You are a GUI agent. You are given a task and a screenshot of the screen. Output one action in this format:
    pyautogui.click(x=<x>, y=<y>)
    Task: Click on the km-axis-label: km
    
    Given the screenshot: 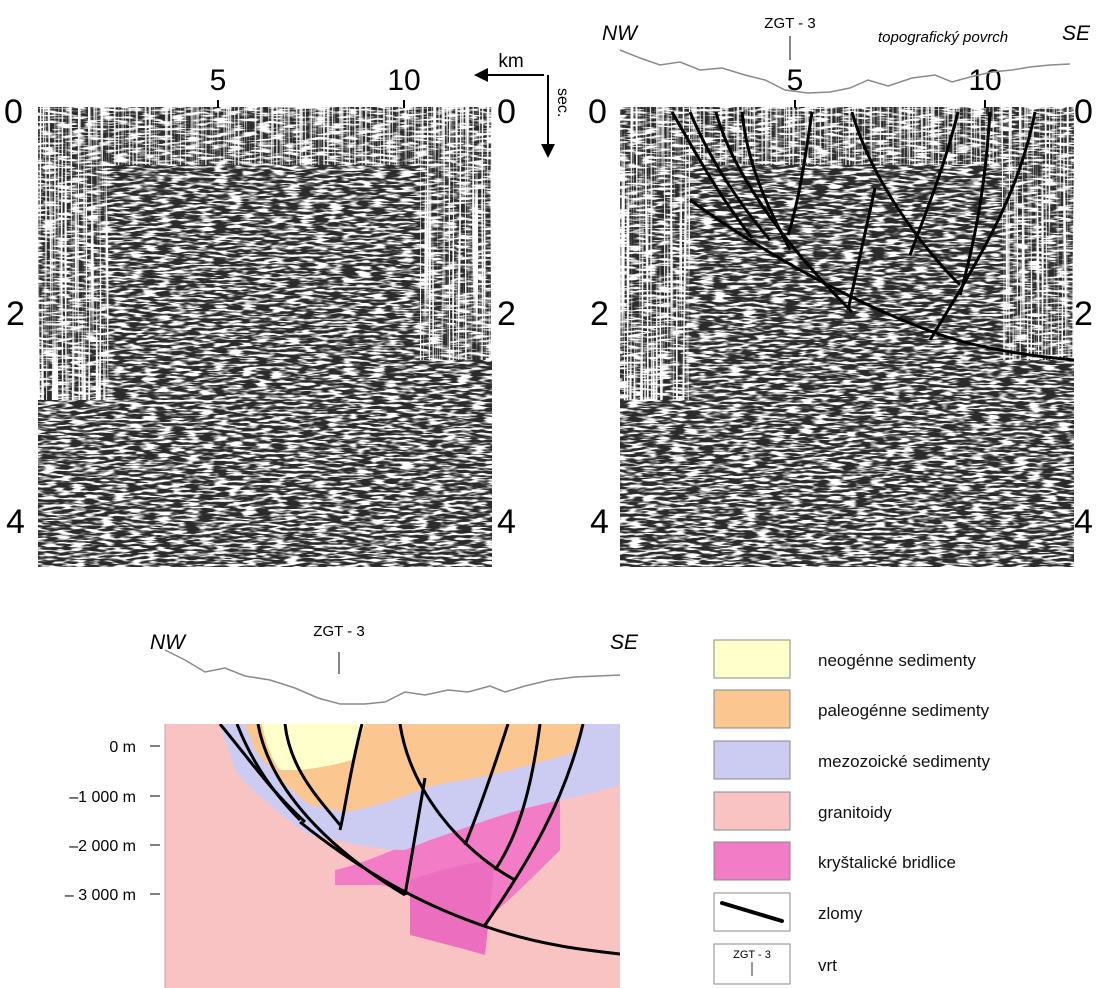 What is the action you would take?
    pyautogui.click(x=510, y=61)
    